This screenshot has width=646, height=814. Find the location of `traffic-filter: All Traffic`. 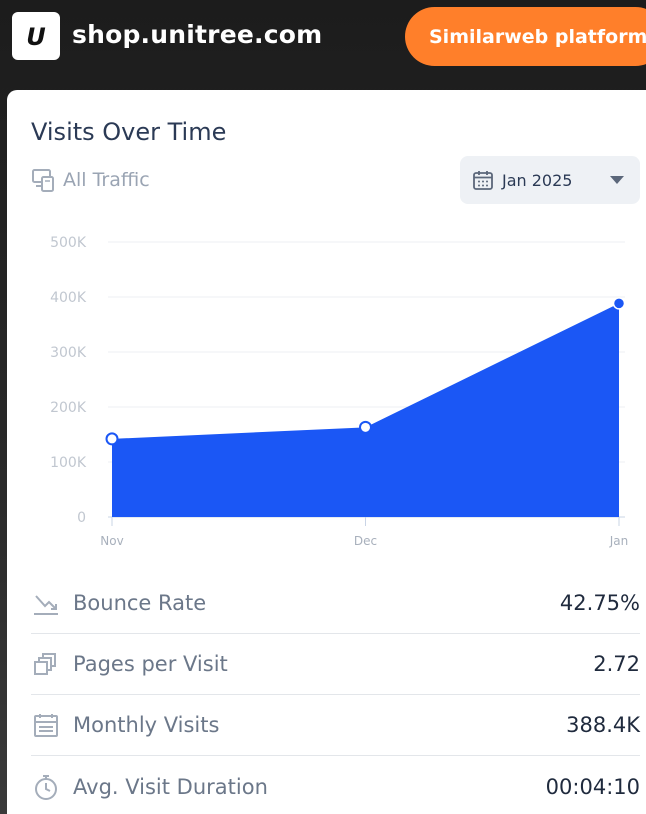

traffic-filter: All Traffic is located at coordinates (90, 180).